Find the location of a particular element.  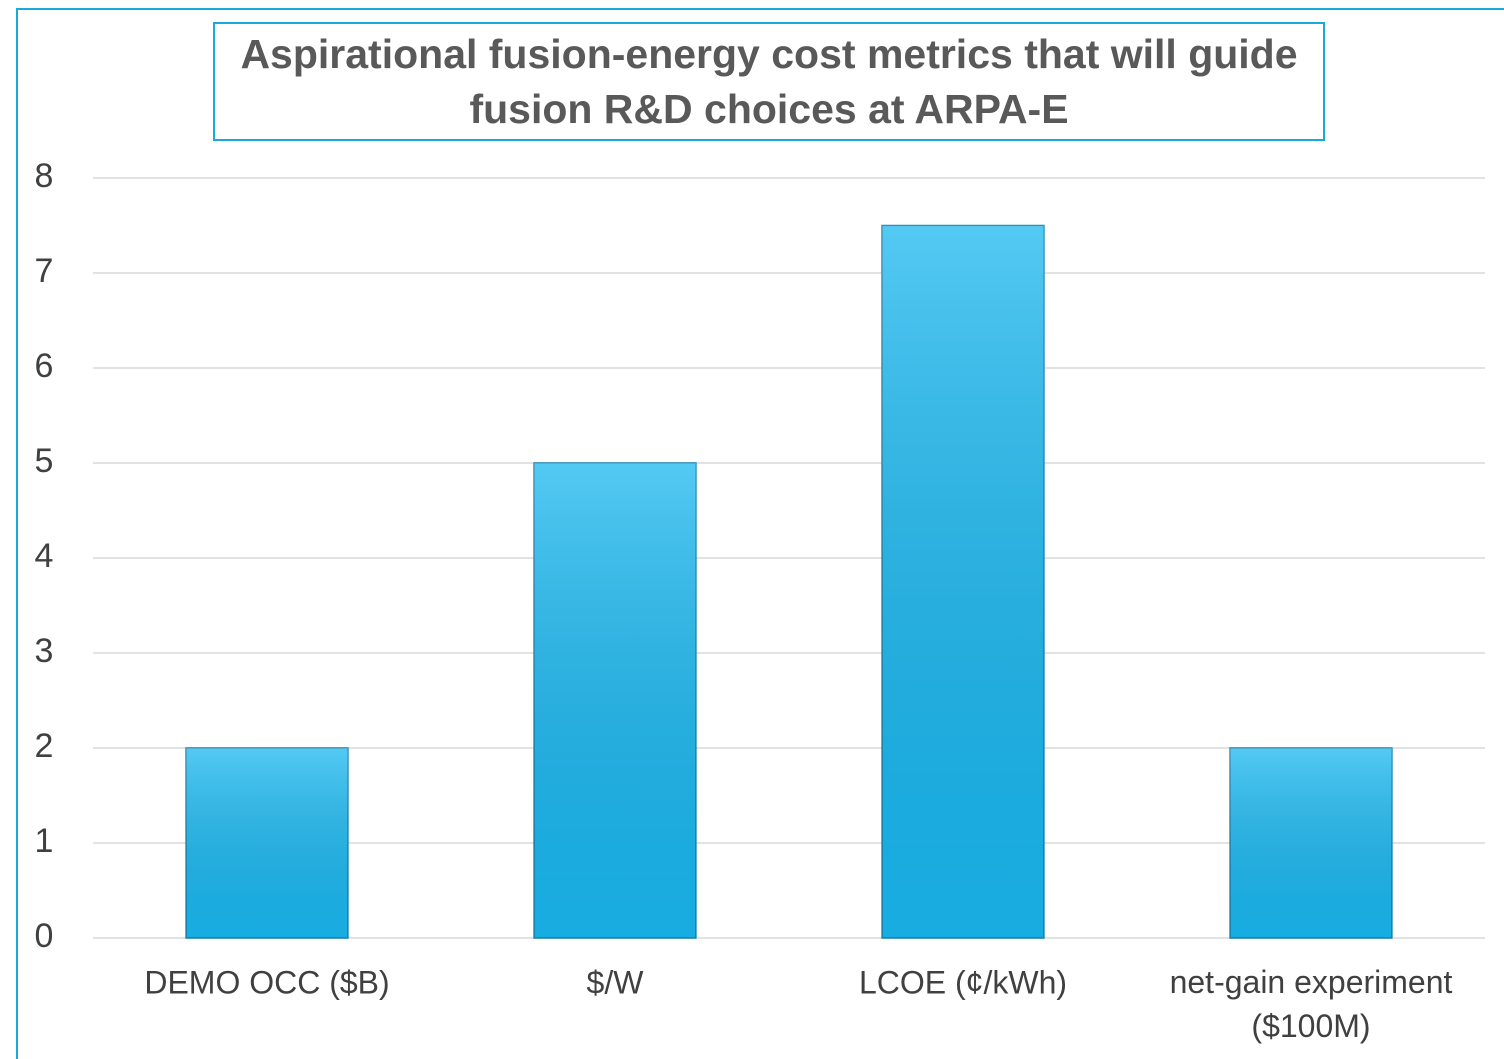

x-tick-label: net-gain experiment ($100M) is located at coordinates (1311, 1004).